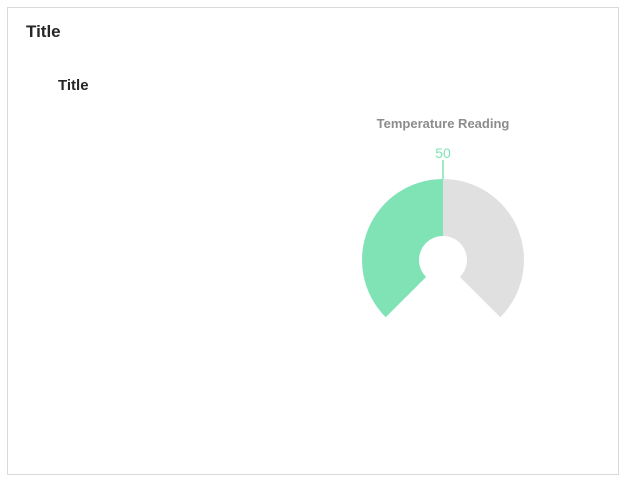 The image size is (627, 486). What do you see at coordinates (443, 123) in the screenshot?
I see `gauge-label: Temperature Reading` at bounding box center [443, 123].